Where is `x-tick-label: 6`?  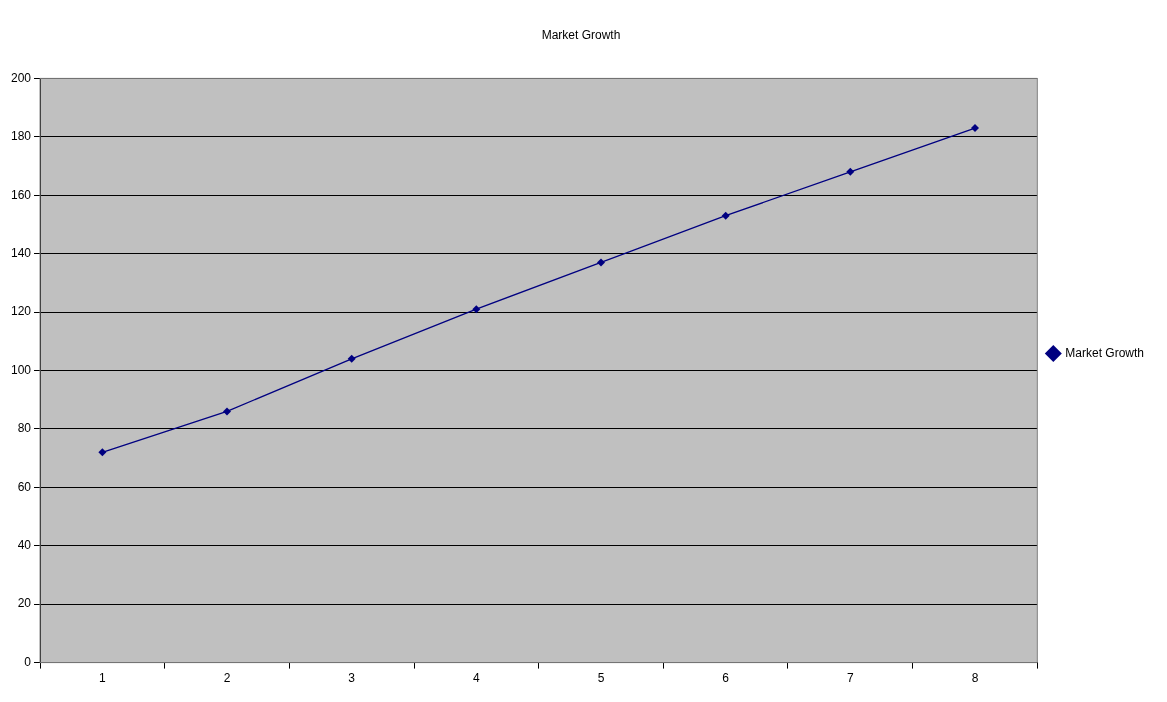 x-tick-label: 6 is located at coordinates (726, 678).